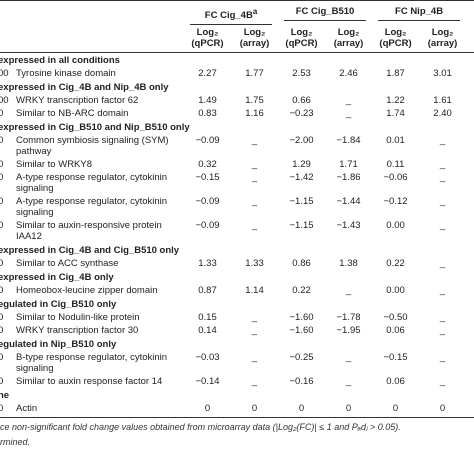  Describe the element at coordinates (57, 278) in the screenshot. I see `section-title: expressed in Cig_4B only` at that location.